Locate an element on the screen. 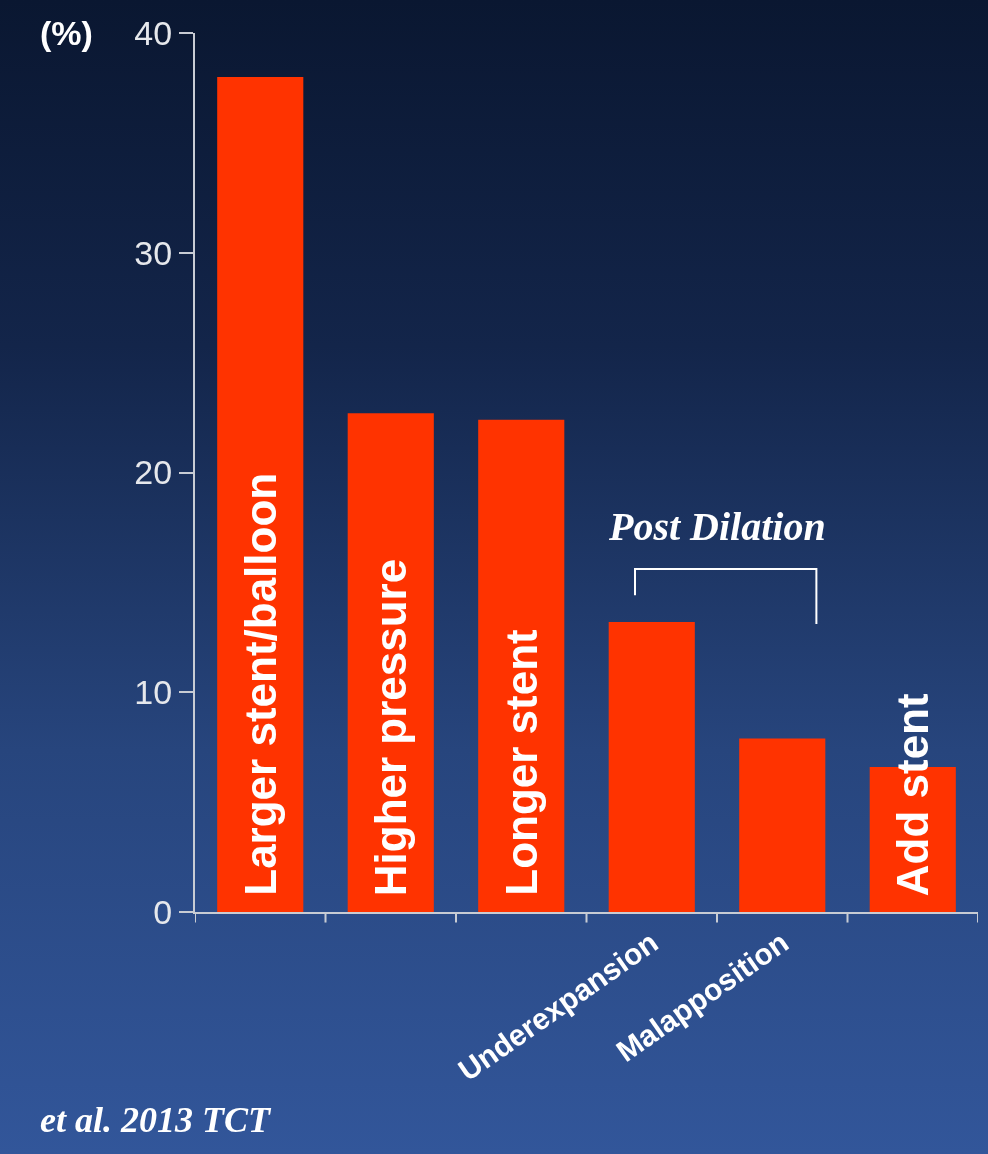 The image size is (988, 1154). x-tick-label: Higher pressure is located at coordinates (391, 727).